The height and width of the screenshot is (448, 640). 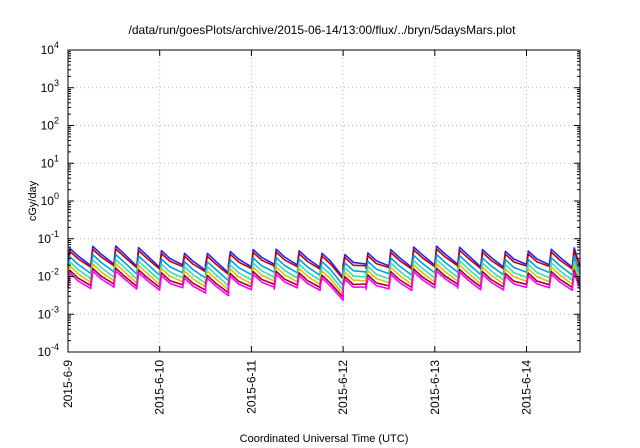 I want to click on x-tick-label: 2015-6-13, so click(x=435, y=387).